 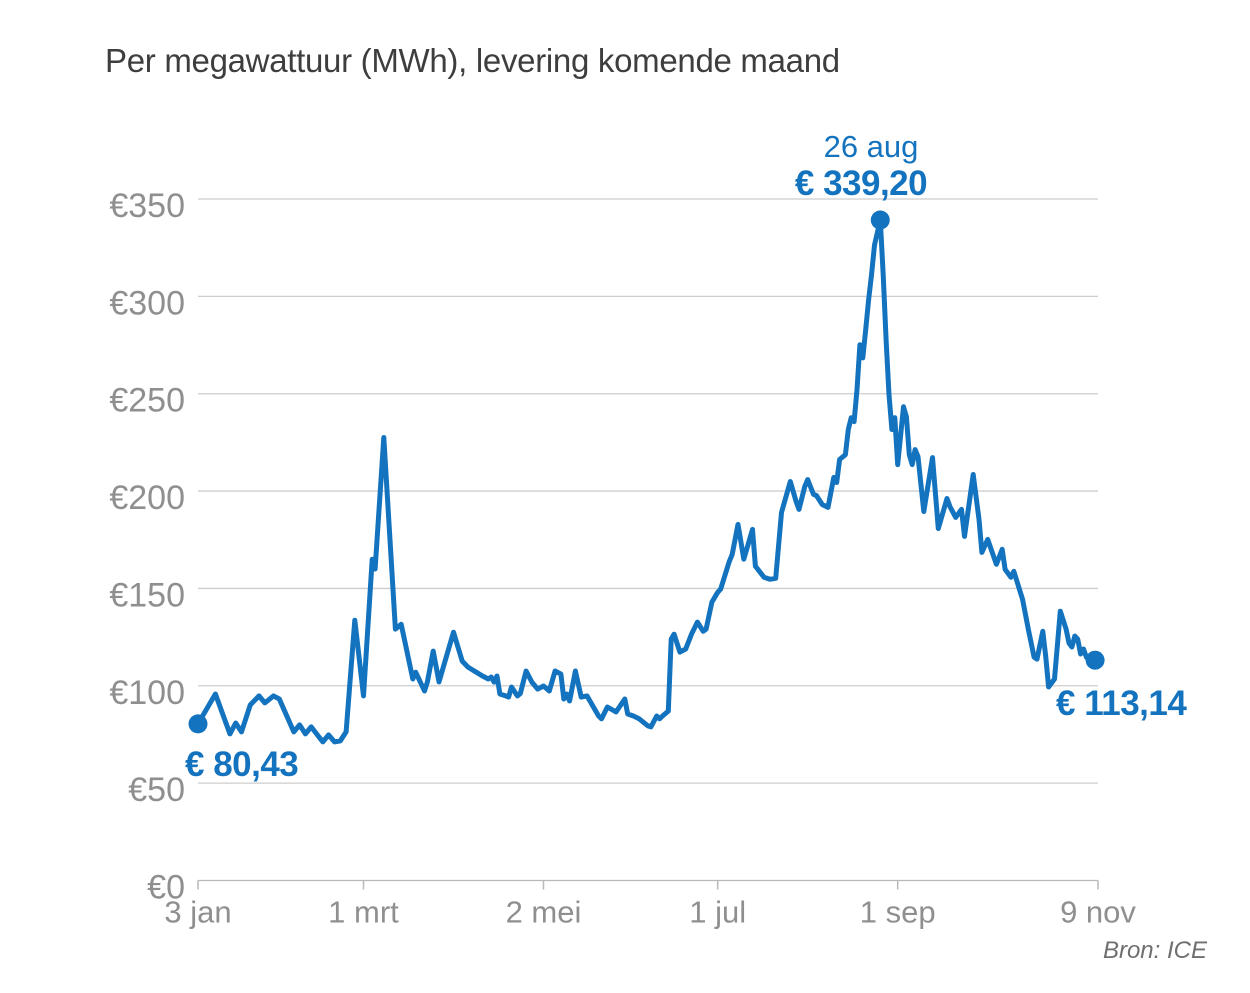 I want to click on x-tick-label: 1 sep, so click(x=898, y=912).